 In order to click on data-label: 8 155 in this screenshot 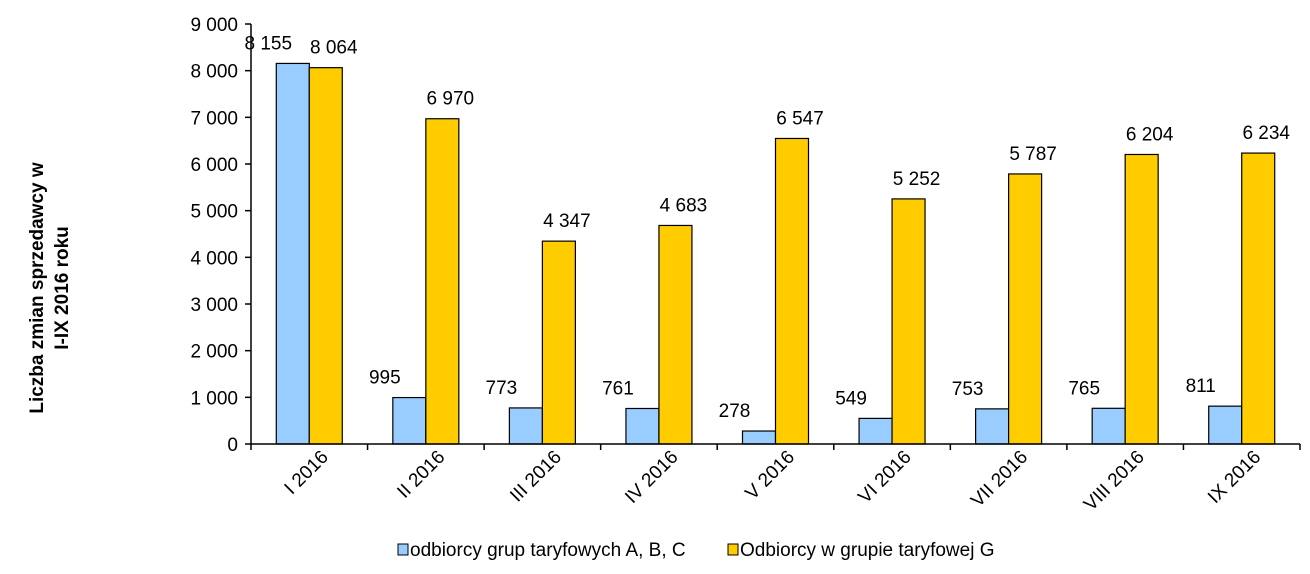, I will do `click(269, 43)`.